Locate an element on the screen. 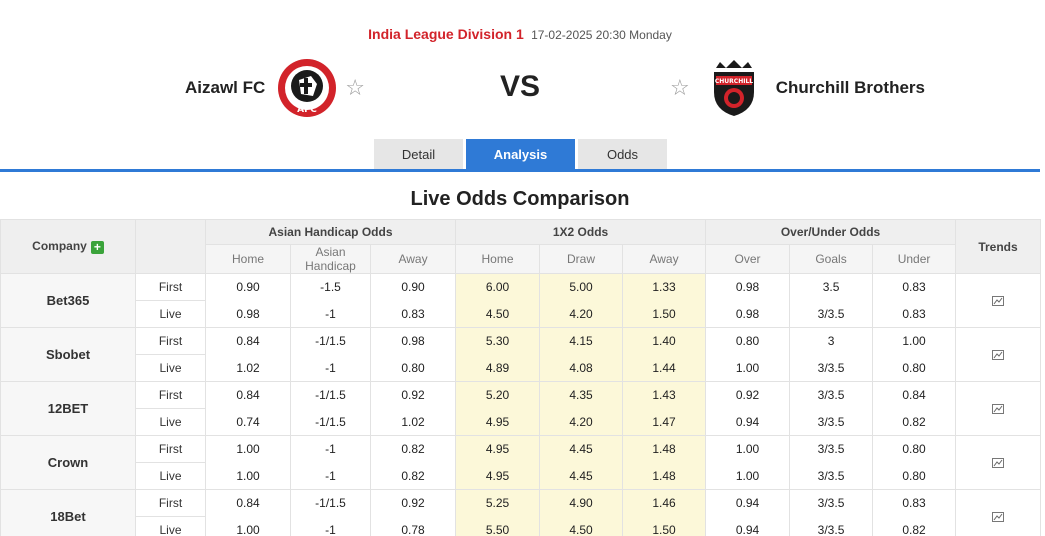 The image size is (1045, 536). home-team: Aizawl FC AFC ☆ is located at coordinates (275, 88).